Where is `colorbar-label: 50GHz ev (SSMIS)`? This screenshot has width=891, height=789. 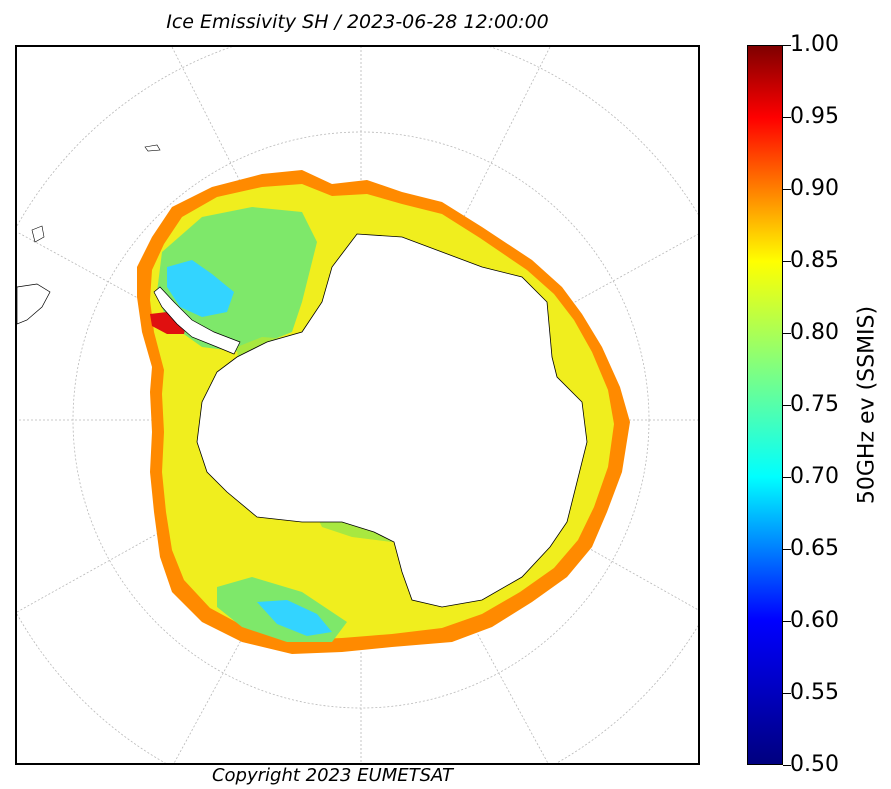 colorbar-label: 50GHz ev (SSMIS) is located at coordinates (867, 405).